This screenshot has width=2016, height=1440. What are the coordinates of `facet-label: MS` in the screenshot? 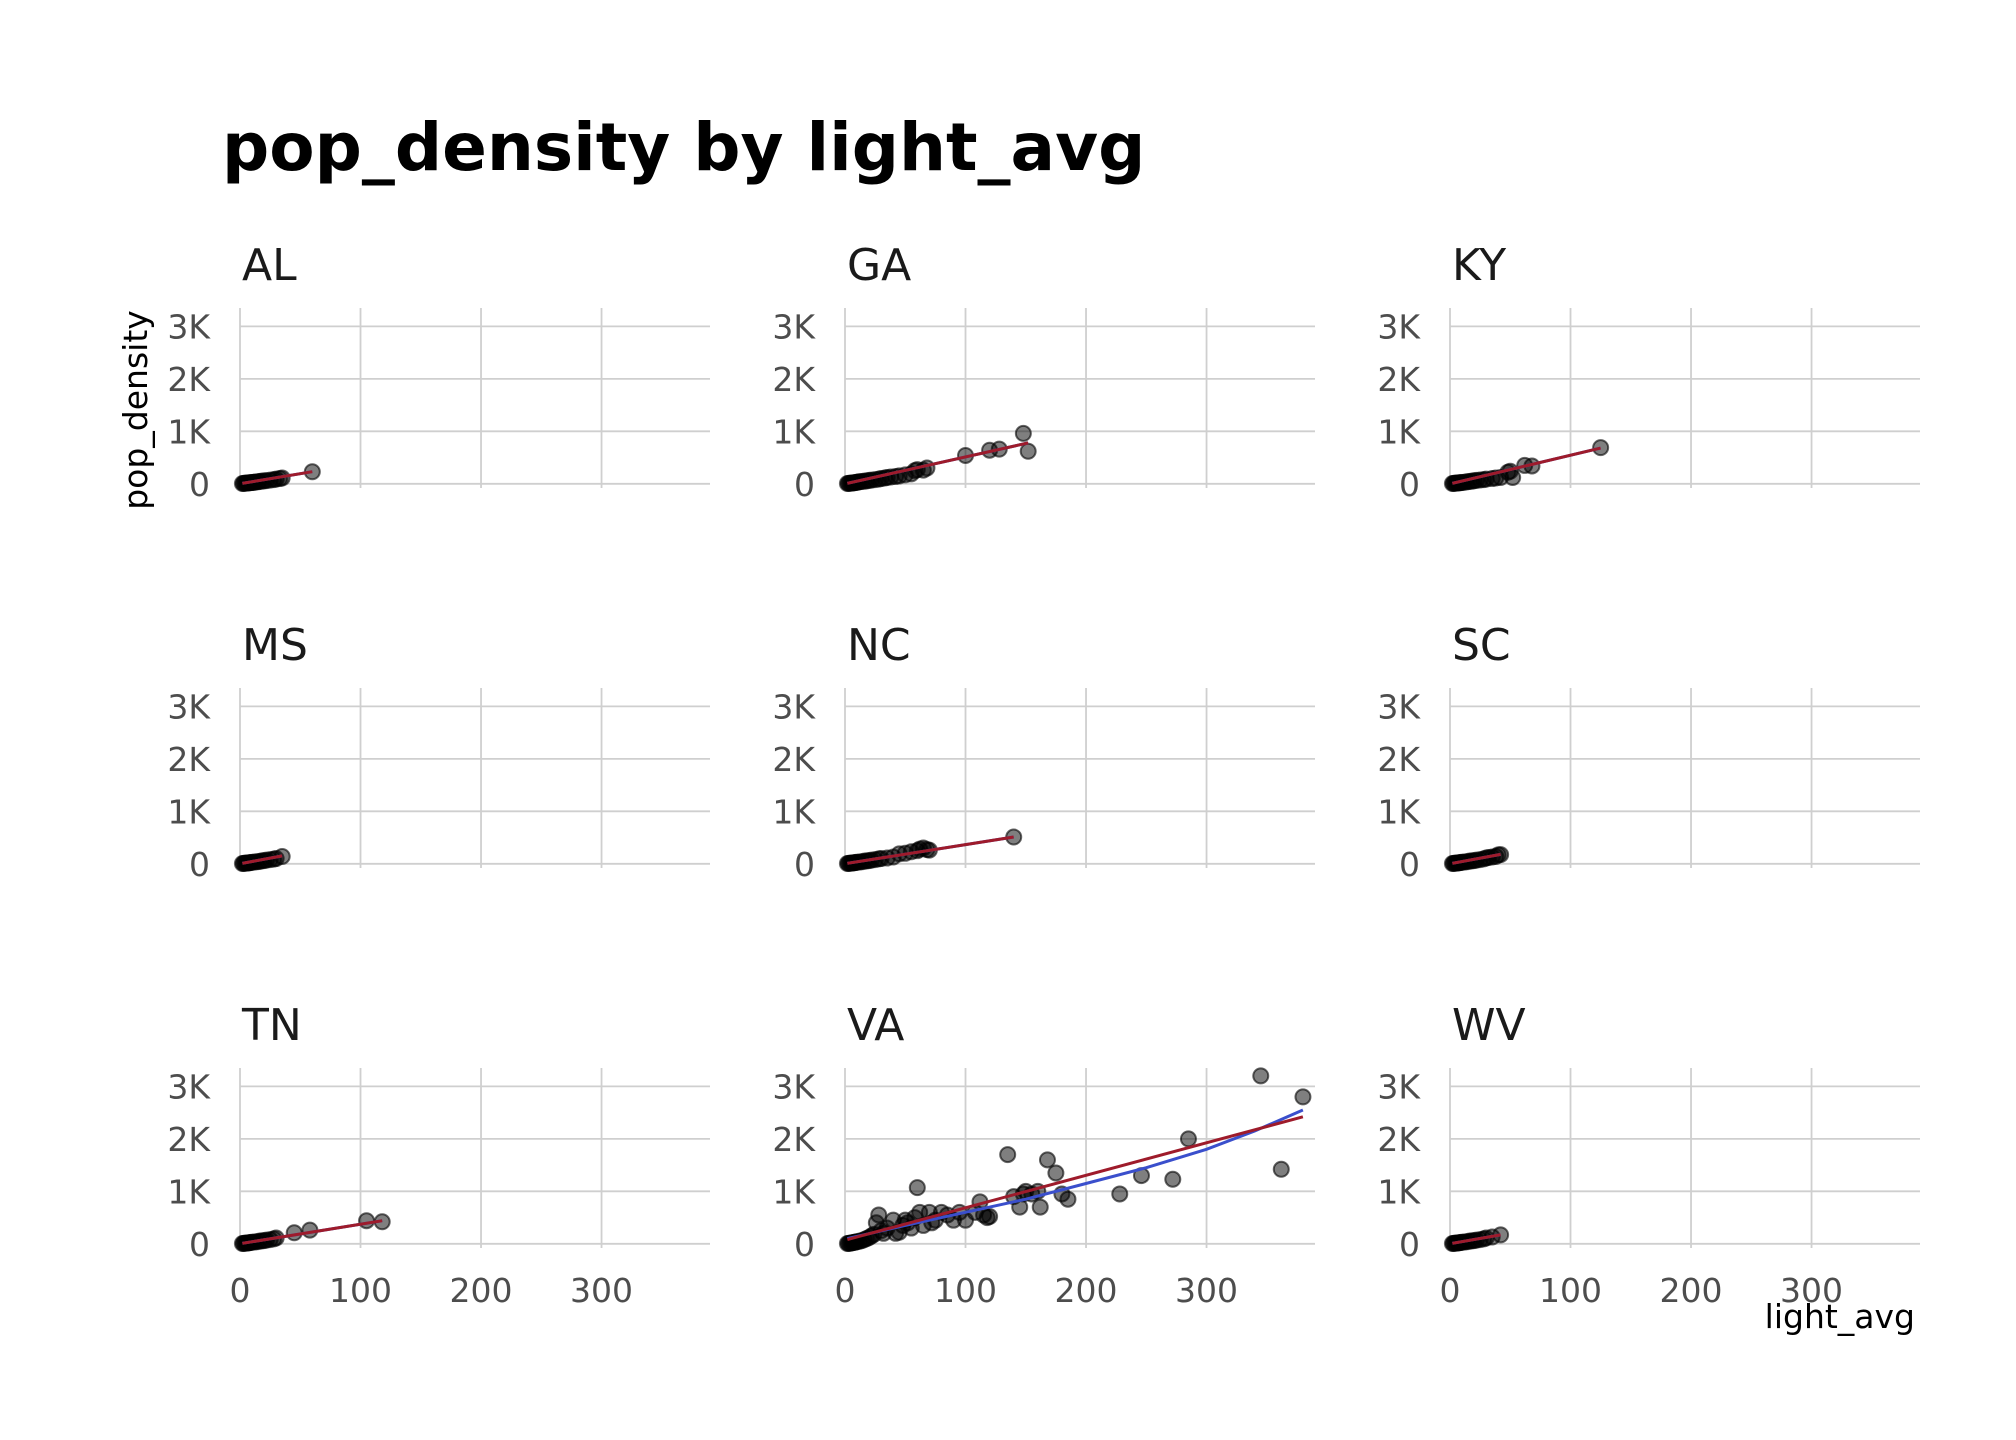 It's located at (275, 645).